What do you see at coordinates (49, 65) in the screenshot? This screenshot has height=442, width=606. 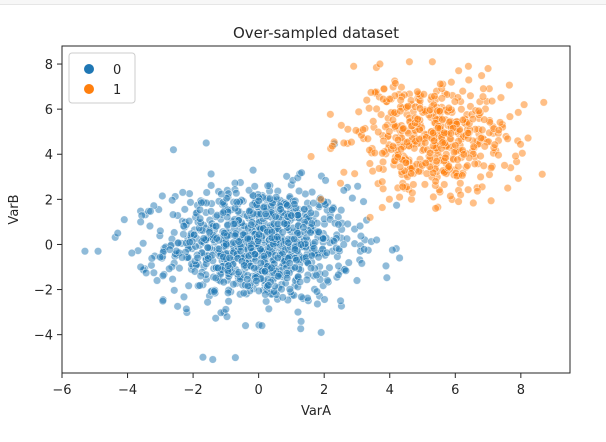 I see `y-tick-label: 8` at bounding box center [49, 65].